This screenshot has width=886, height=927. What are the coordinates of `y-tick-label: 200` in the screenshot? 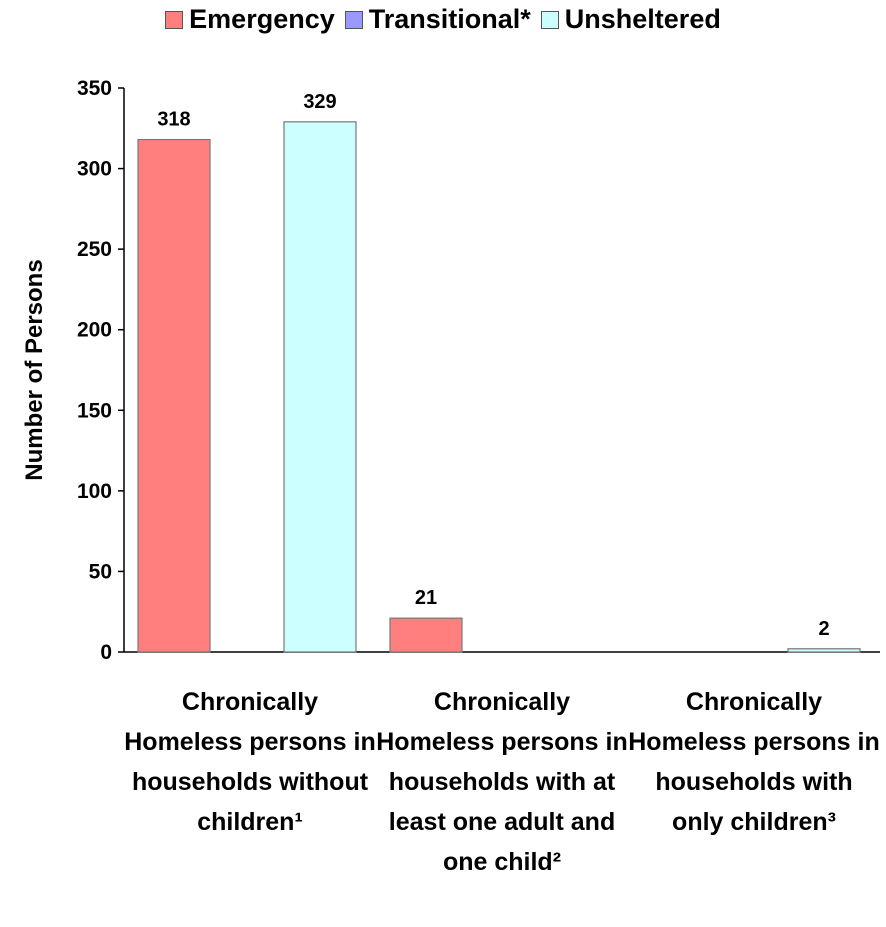 It's located at (94, 330).